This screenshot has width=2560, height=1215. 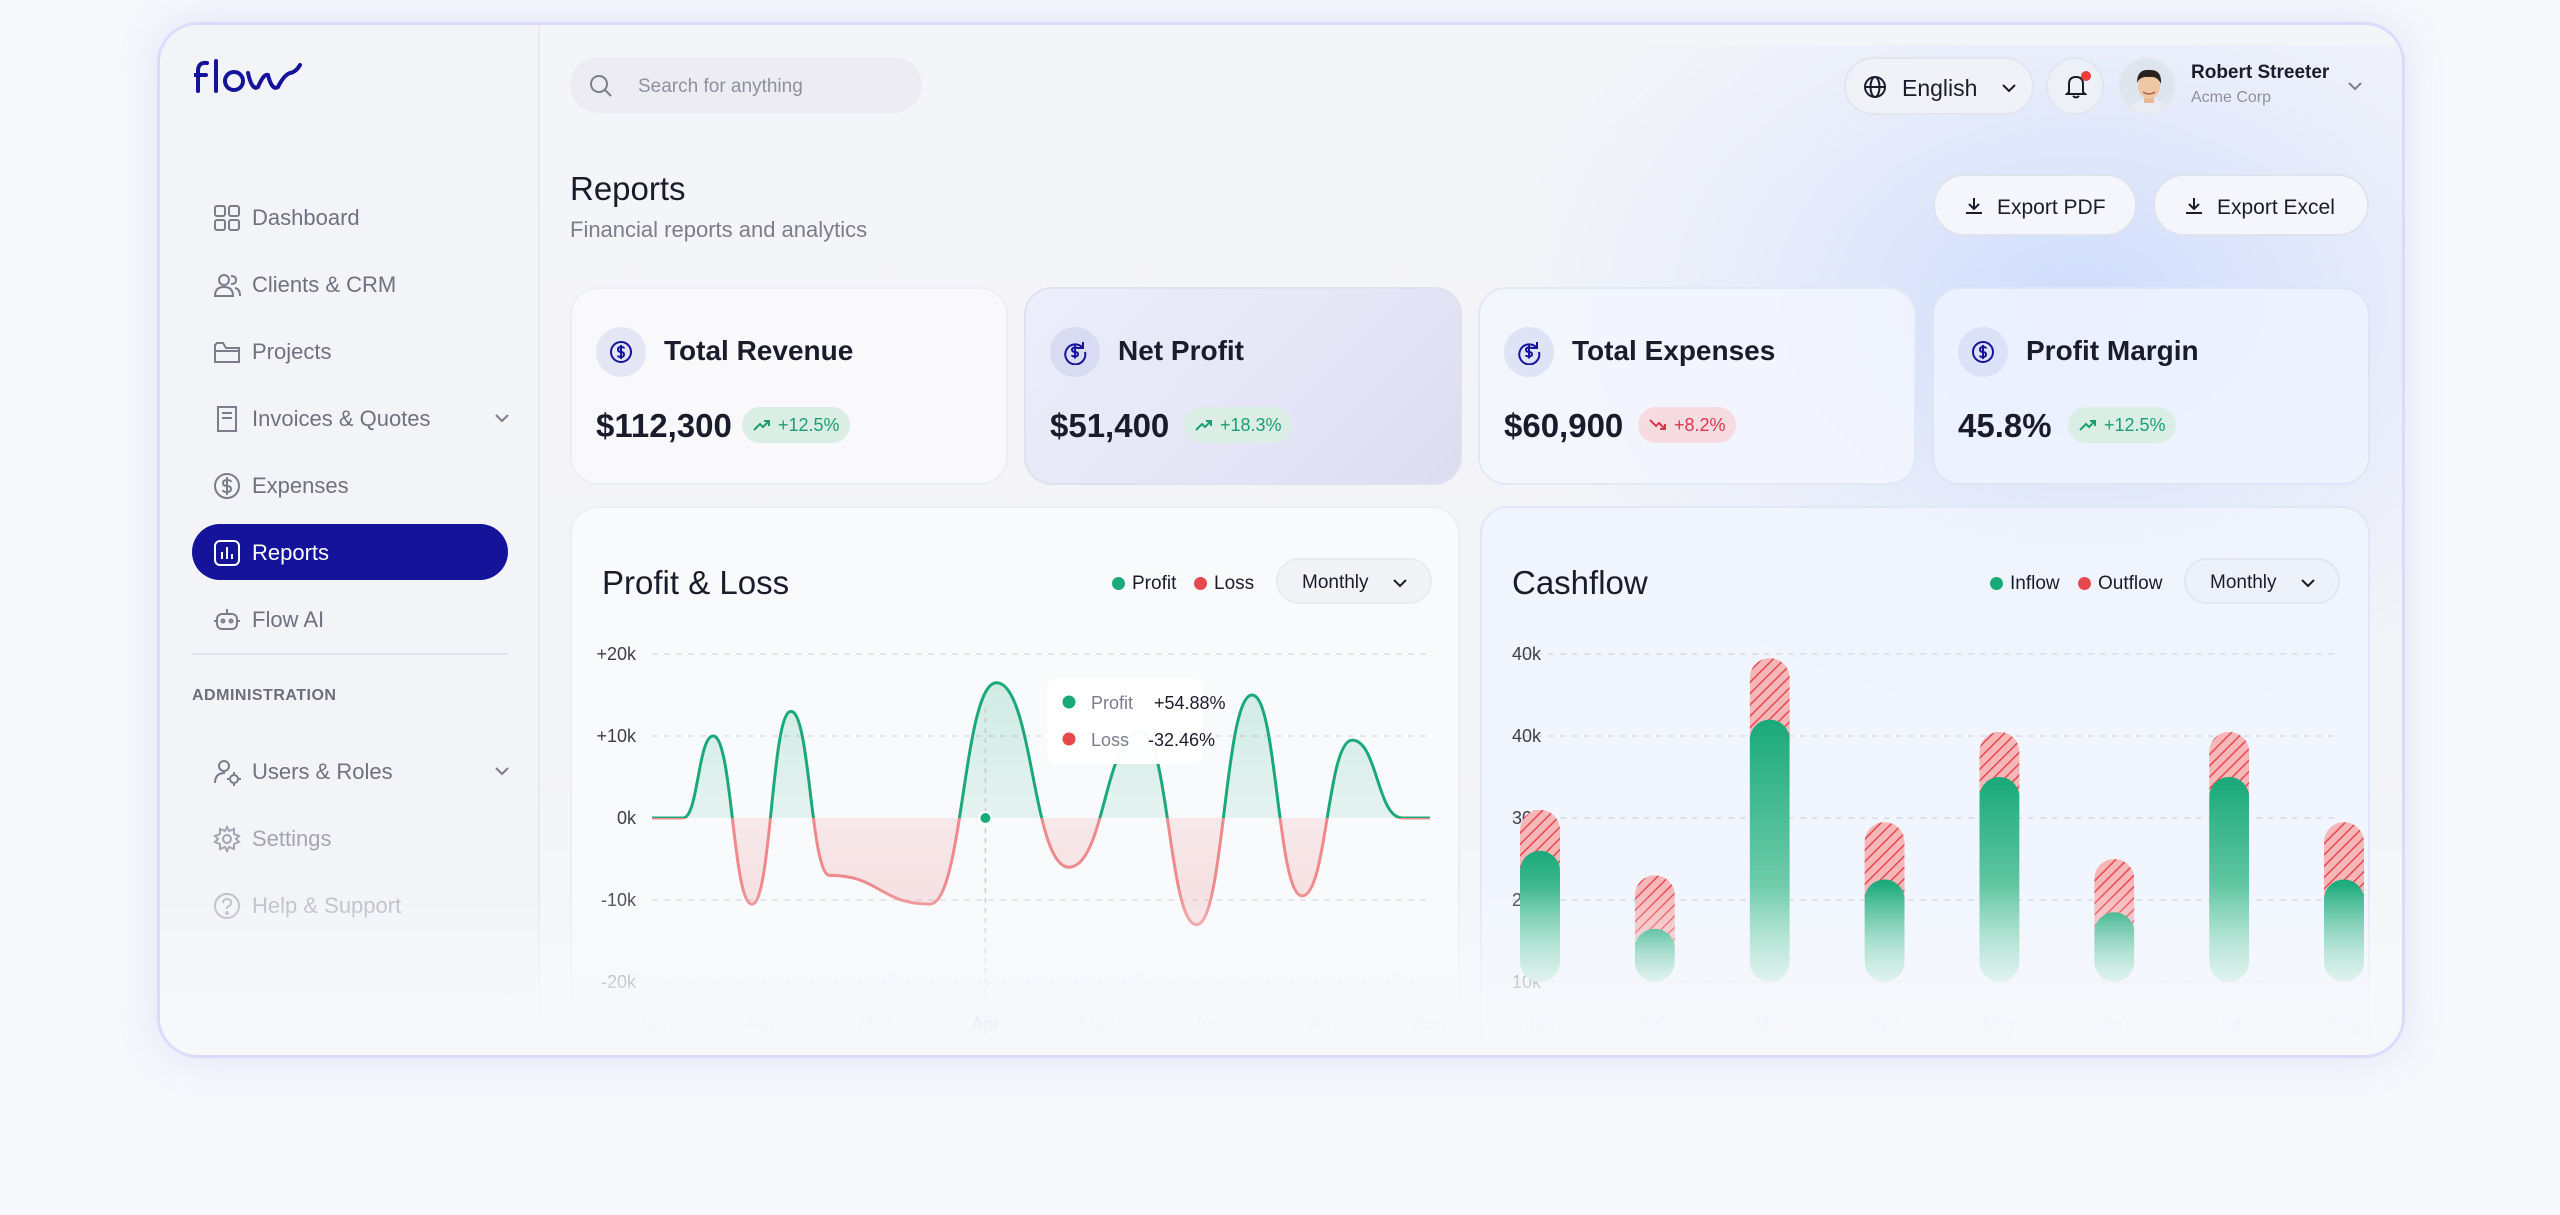 I want to click on panel-title: Cashflow, so click(x=1580, y=582).